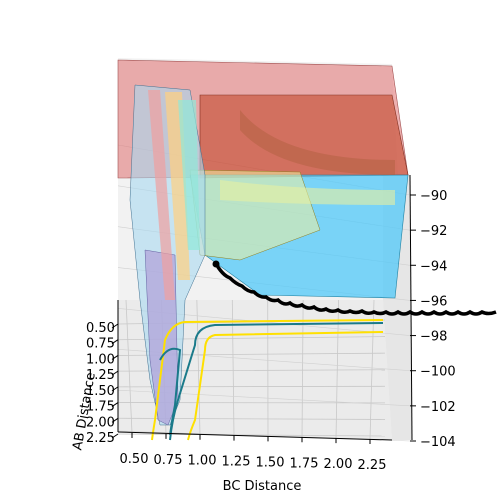  What do you see at coordinates (432, 312) in the screenshot?
I see `z-axis: −90 −92 −94 −96 −98 −100 −102 −104` at bounding box center [432, 312].